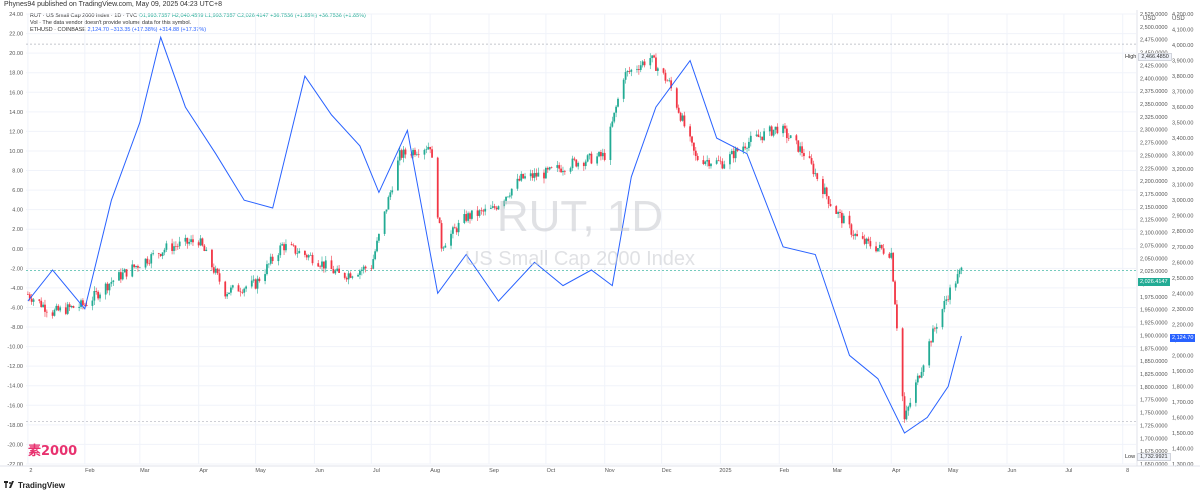  I want to click on left-tick-label: 10.00, so click(16, 152).